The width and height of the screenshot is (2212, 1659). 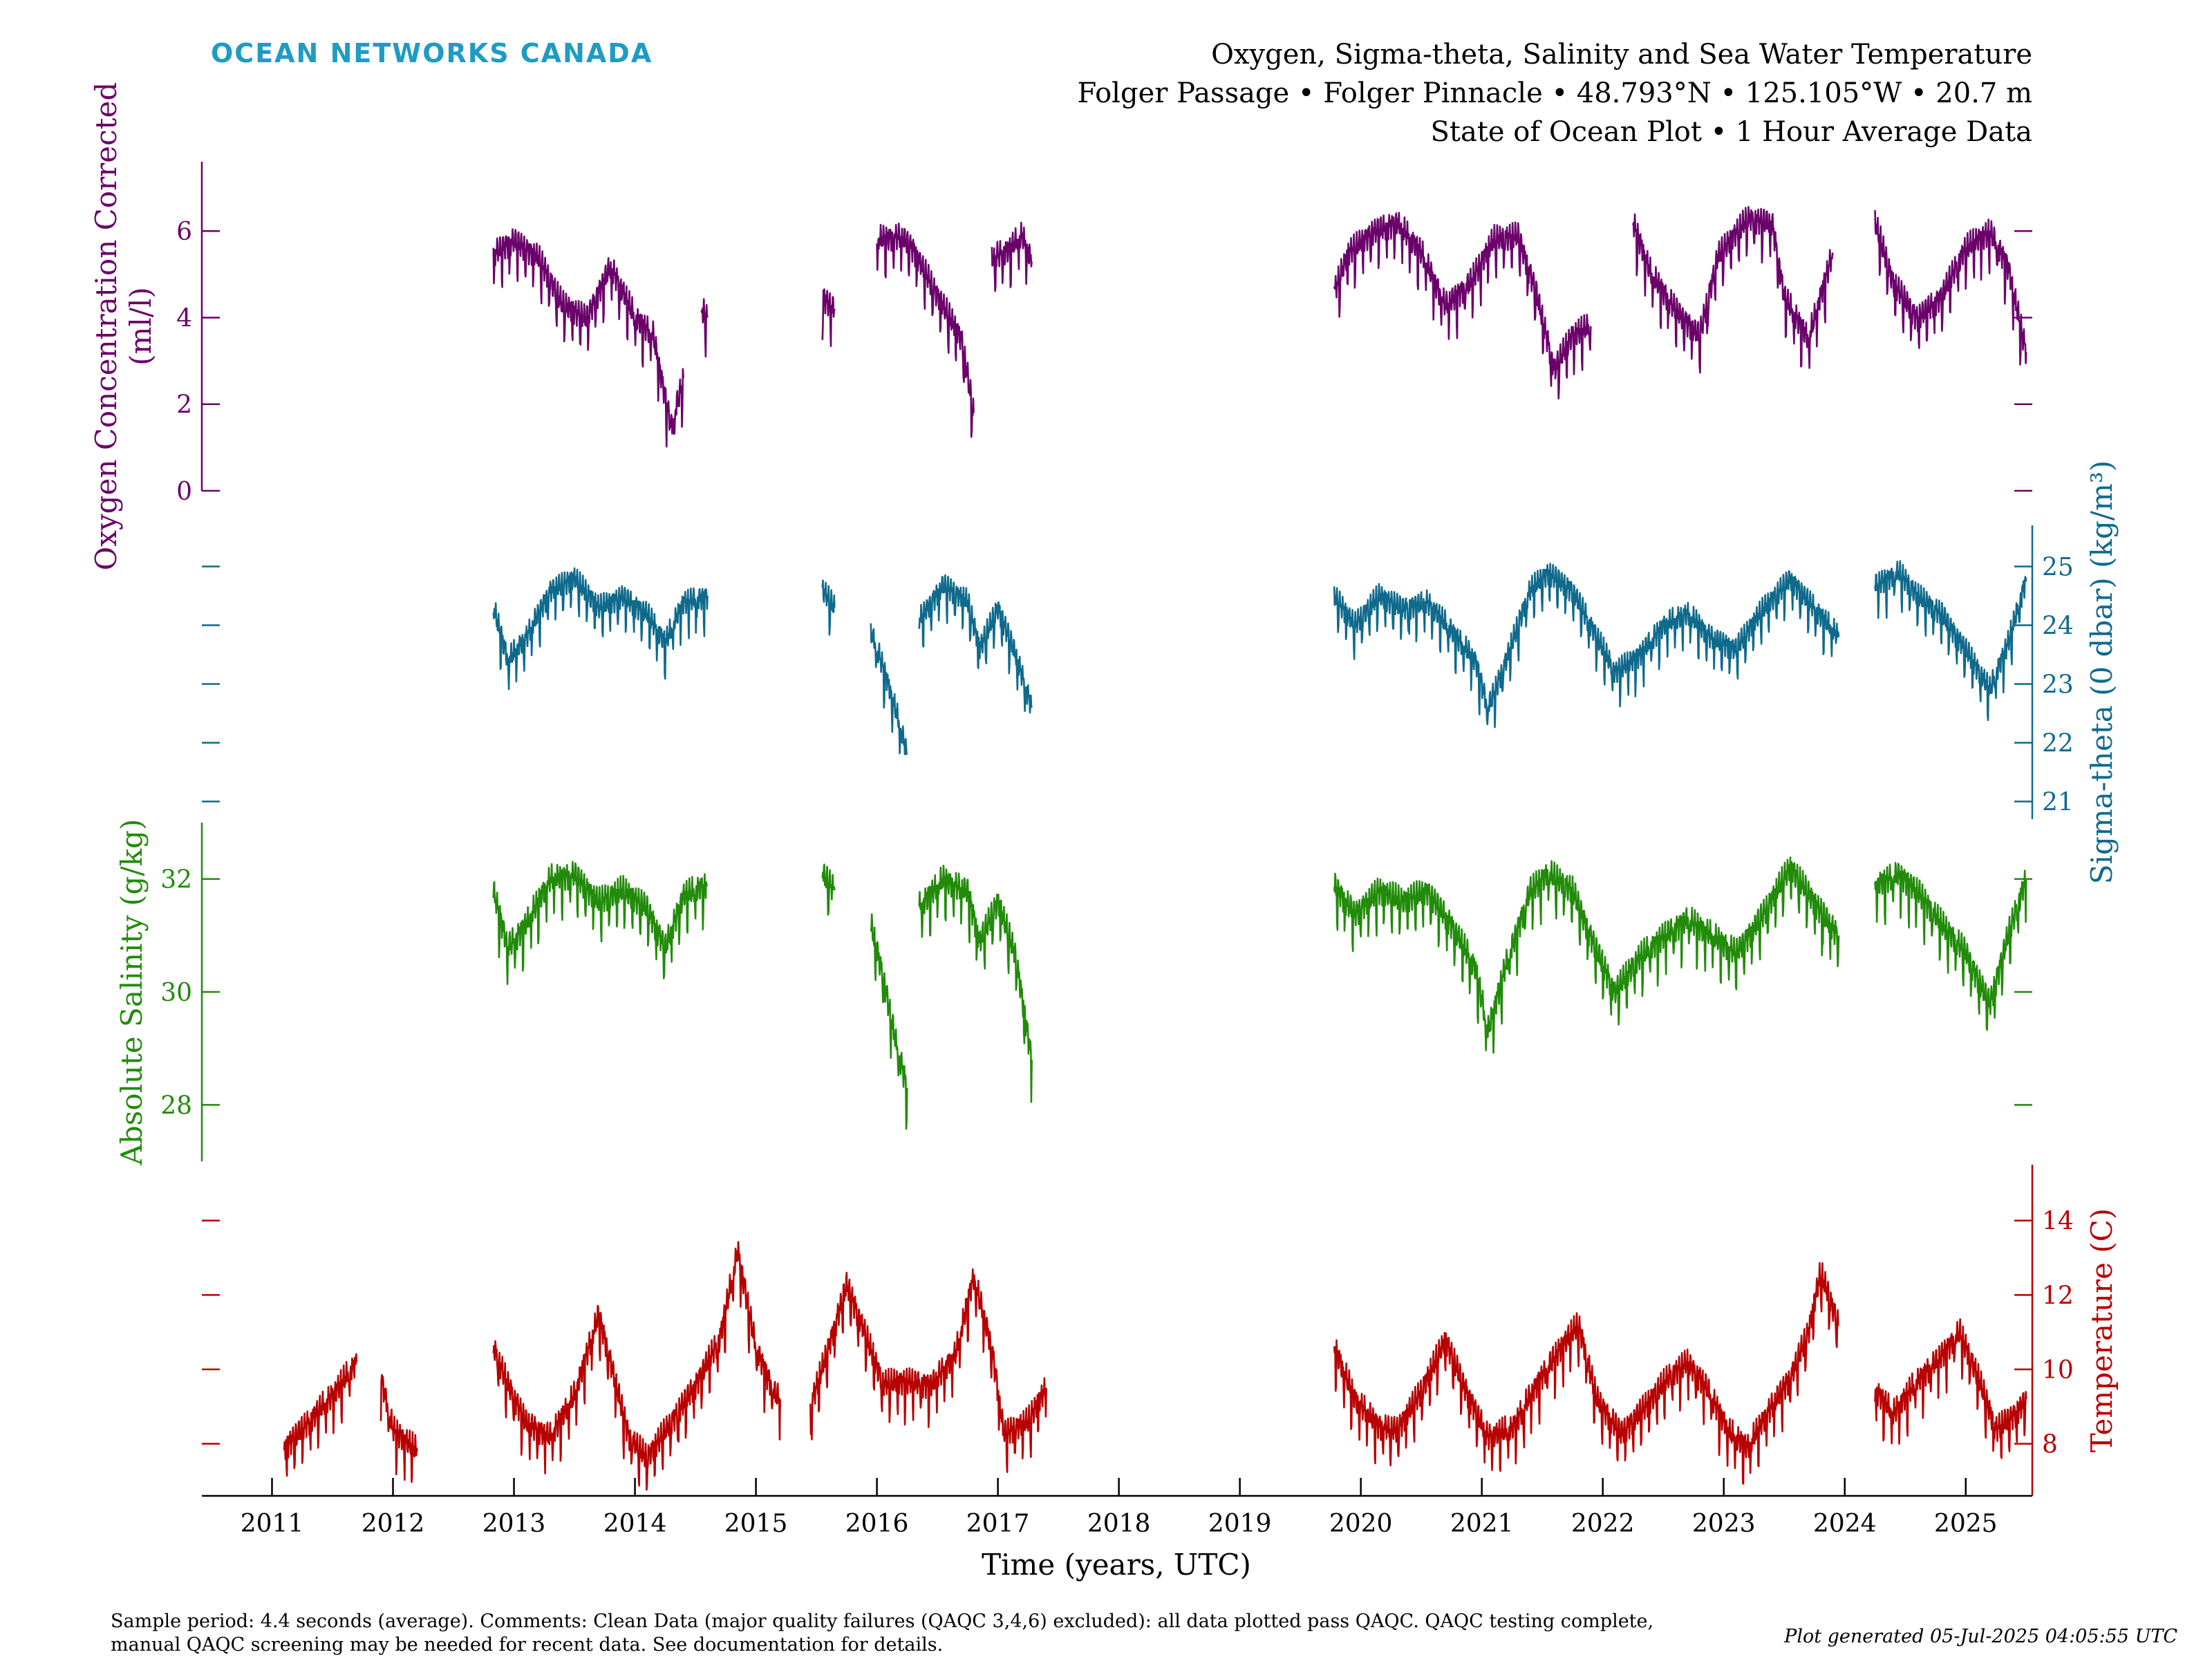 I want to click on x-tick-label-2024: 2024, so click(x=1845, y=1524).